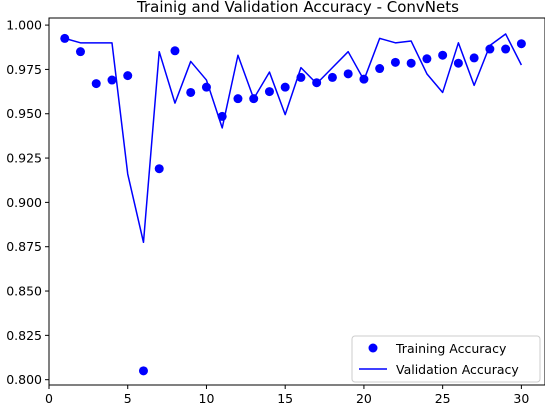  I want to click on y-tick-label: 0.900, so click(24, 202).